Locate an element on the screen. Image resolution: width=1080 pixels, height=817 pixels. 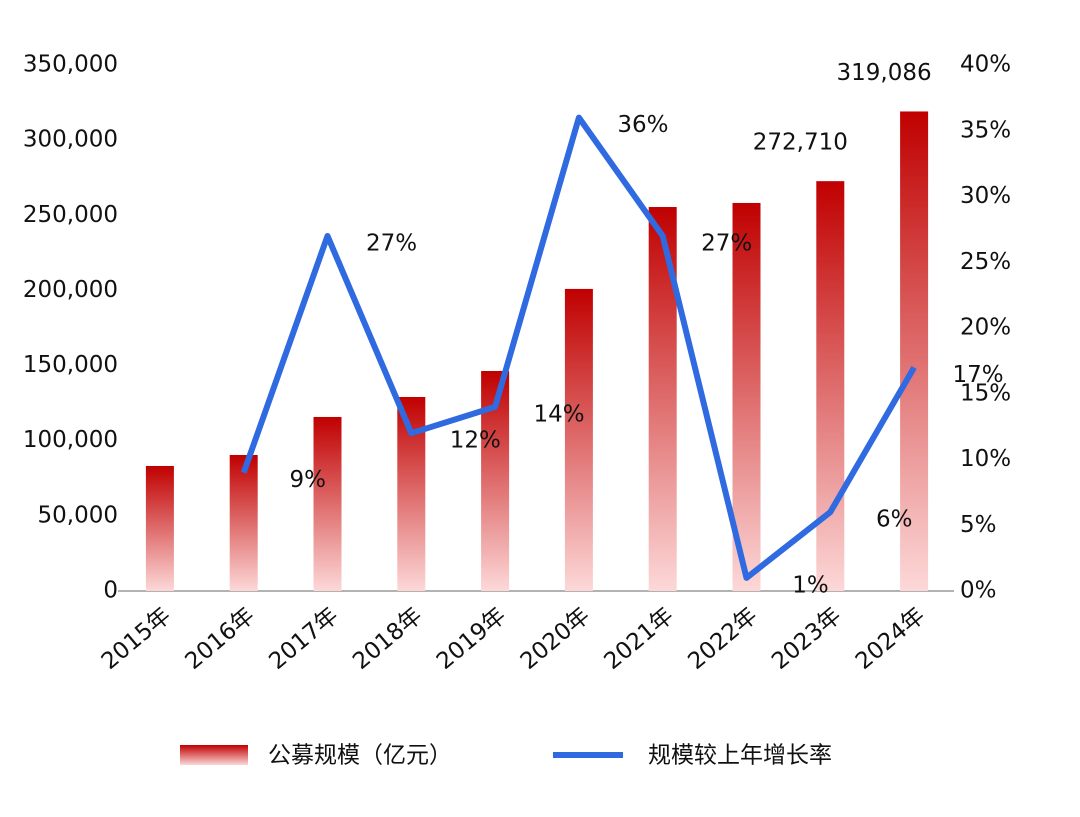
y2-tick-label: 25% is located at coordinates (985, 262).